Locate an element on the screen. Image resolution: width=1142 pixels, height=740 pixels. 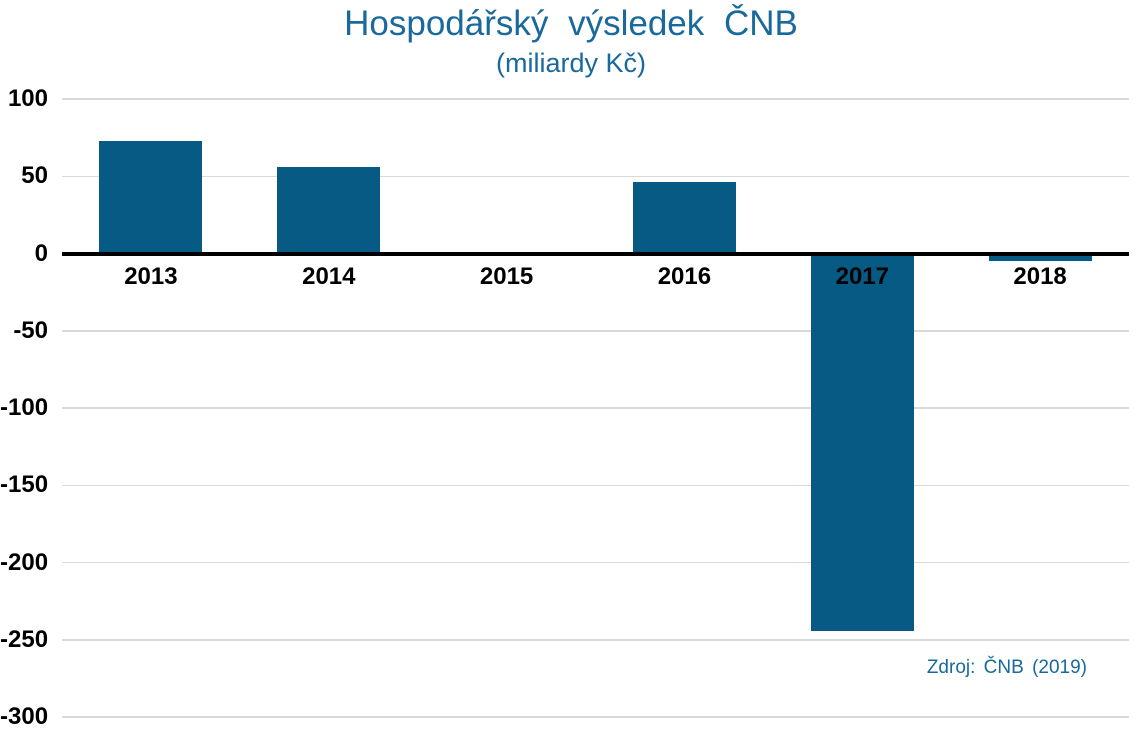
x-tick-label-2014: 2014 is located at coordinates (329, 276).